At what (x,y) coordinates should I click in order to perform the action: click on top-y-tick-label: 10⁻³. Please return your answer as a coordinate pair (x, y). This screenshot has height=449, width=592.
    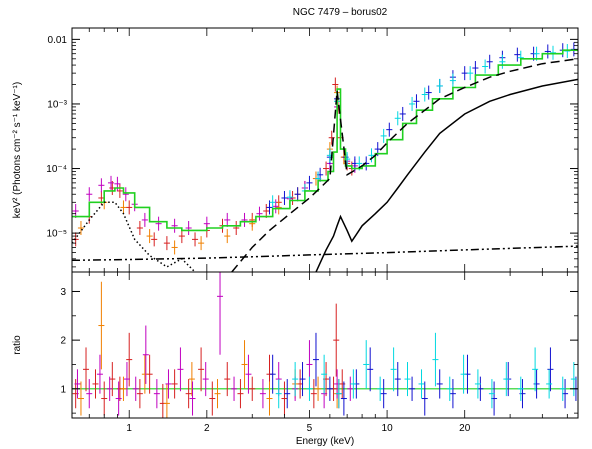
    Looking at the image, I should click on (57, 104).